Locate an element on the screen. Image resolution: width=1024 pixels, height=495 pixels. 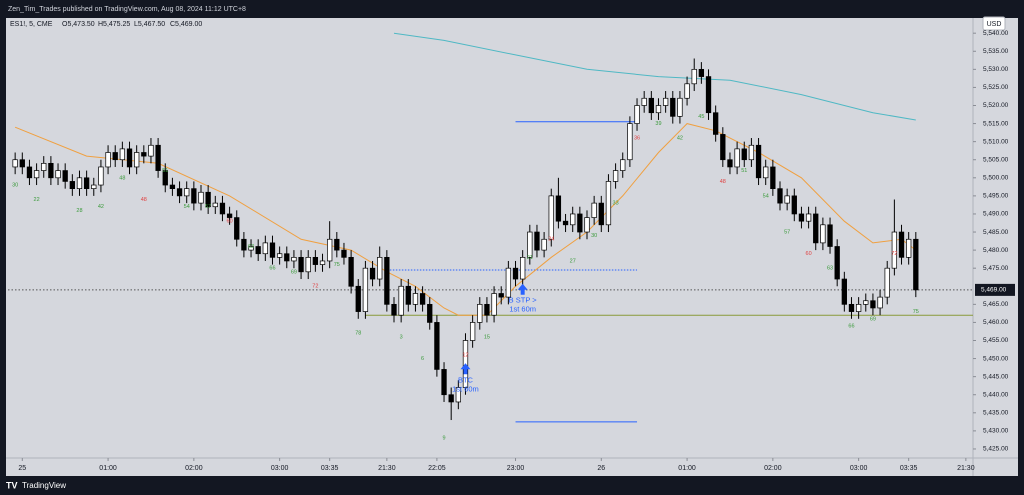
currency: USD is located at coordinates (994, 24).